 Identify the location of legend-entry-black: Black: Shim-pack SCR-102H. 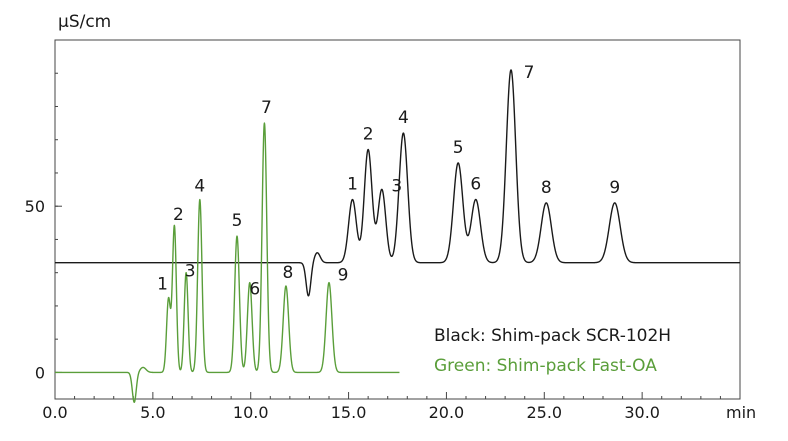
(552, 336).